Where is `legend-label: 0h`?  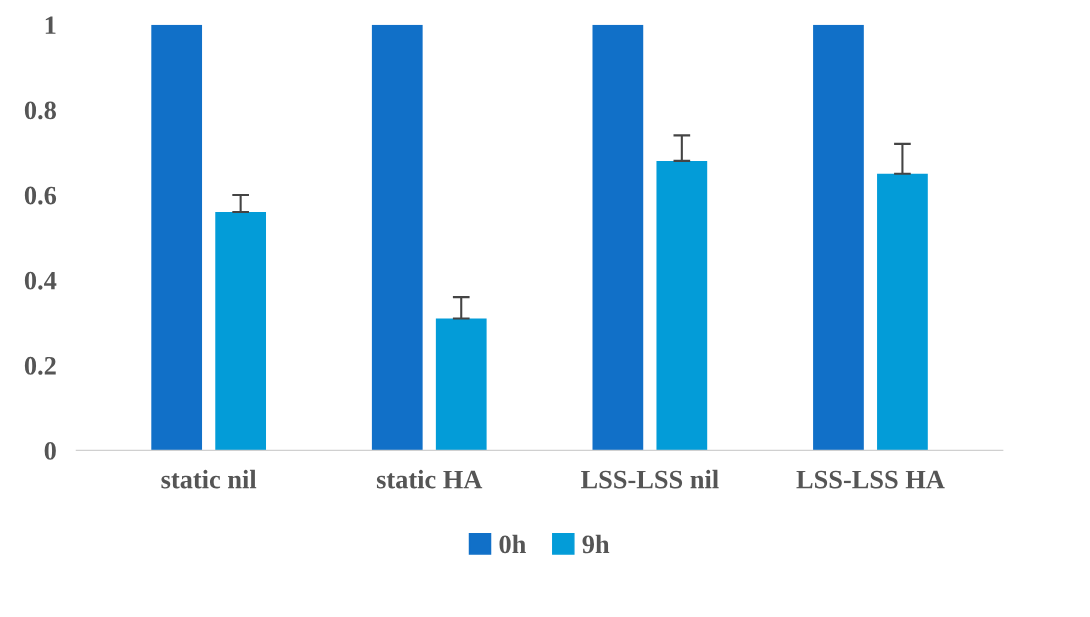 legend-label: 0h is located at coordinates (512, 544).